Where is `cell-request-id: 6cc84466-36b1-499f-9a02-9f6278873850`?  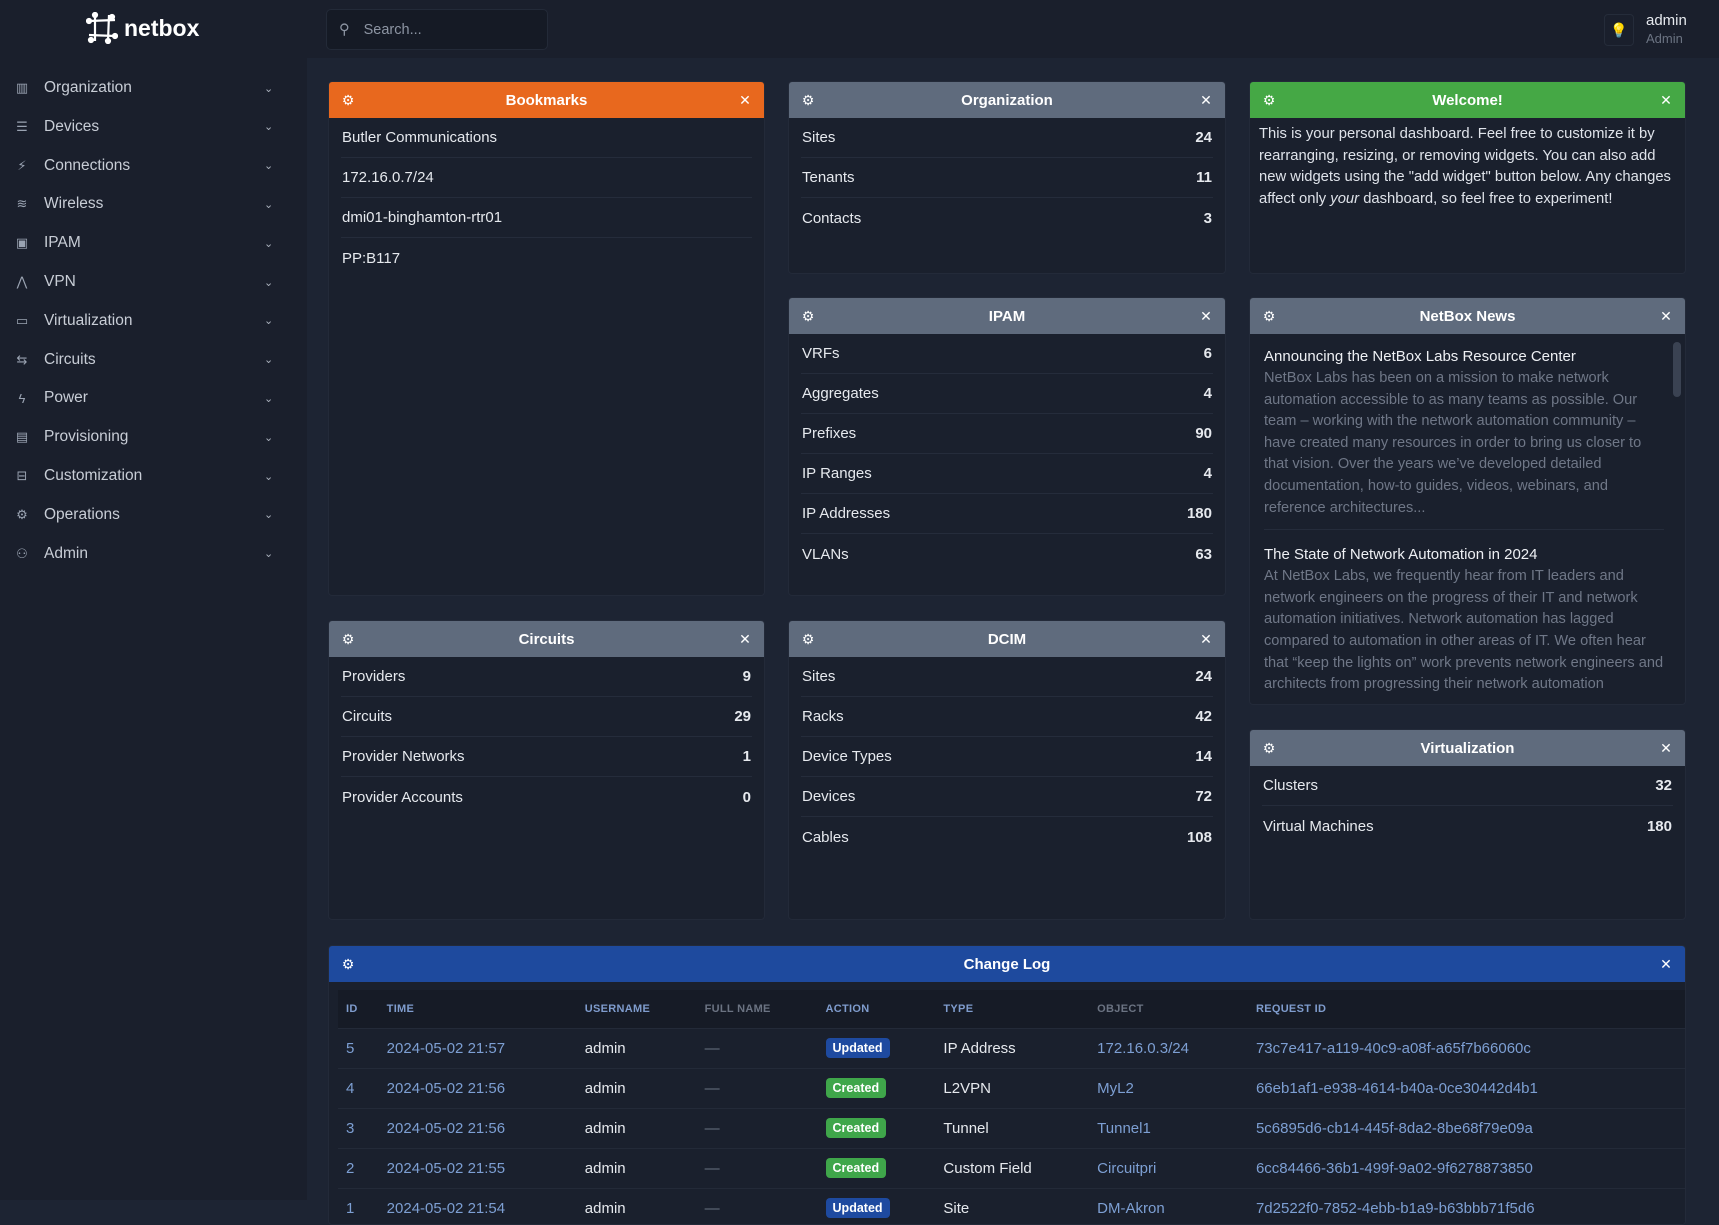
cell-request-id: 6cc84466-36b1-499f-9a02-9f6278873850 is located at coordinates (1466, 1167).